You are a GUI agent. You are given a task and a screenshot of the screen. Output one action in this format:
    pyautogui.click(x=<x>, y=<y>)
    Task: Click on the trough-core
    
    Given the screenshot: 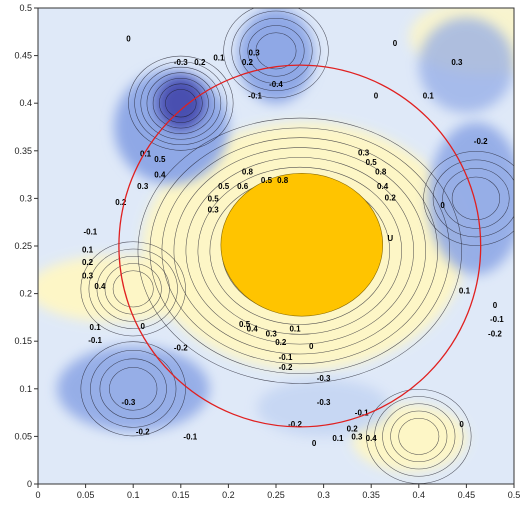 What is the action you would take?
    pyautogui.click(x=181, y=103)
    